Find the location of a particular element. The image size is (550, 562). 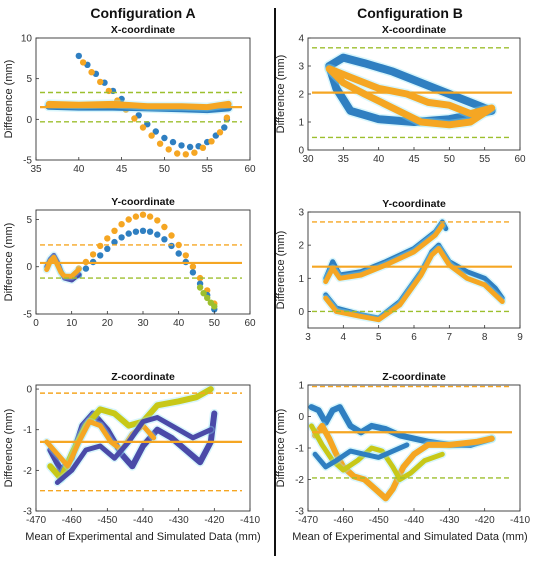

x-tick-label: 0 is located at coordinates (36, 323).